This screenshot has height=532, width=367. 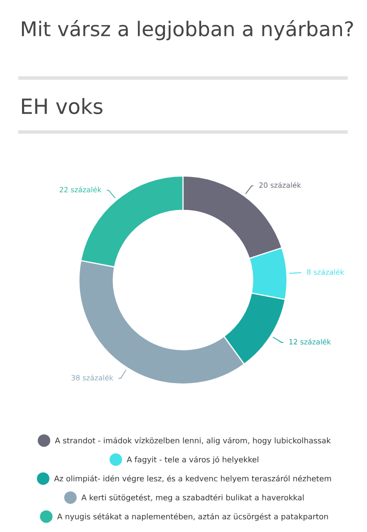 I want to click on chart-subtitle: EH voks, so click(x=62, y=106).